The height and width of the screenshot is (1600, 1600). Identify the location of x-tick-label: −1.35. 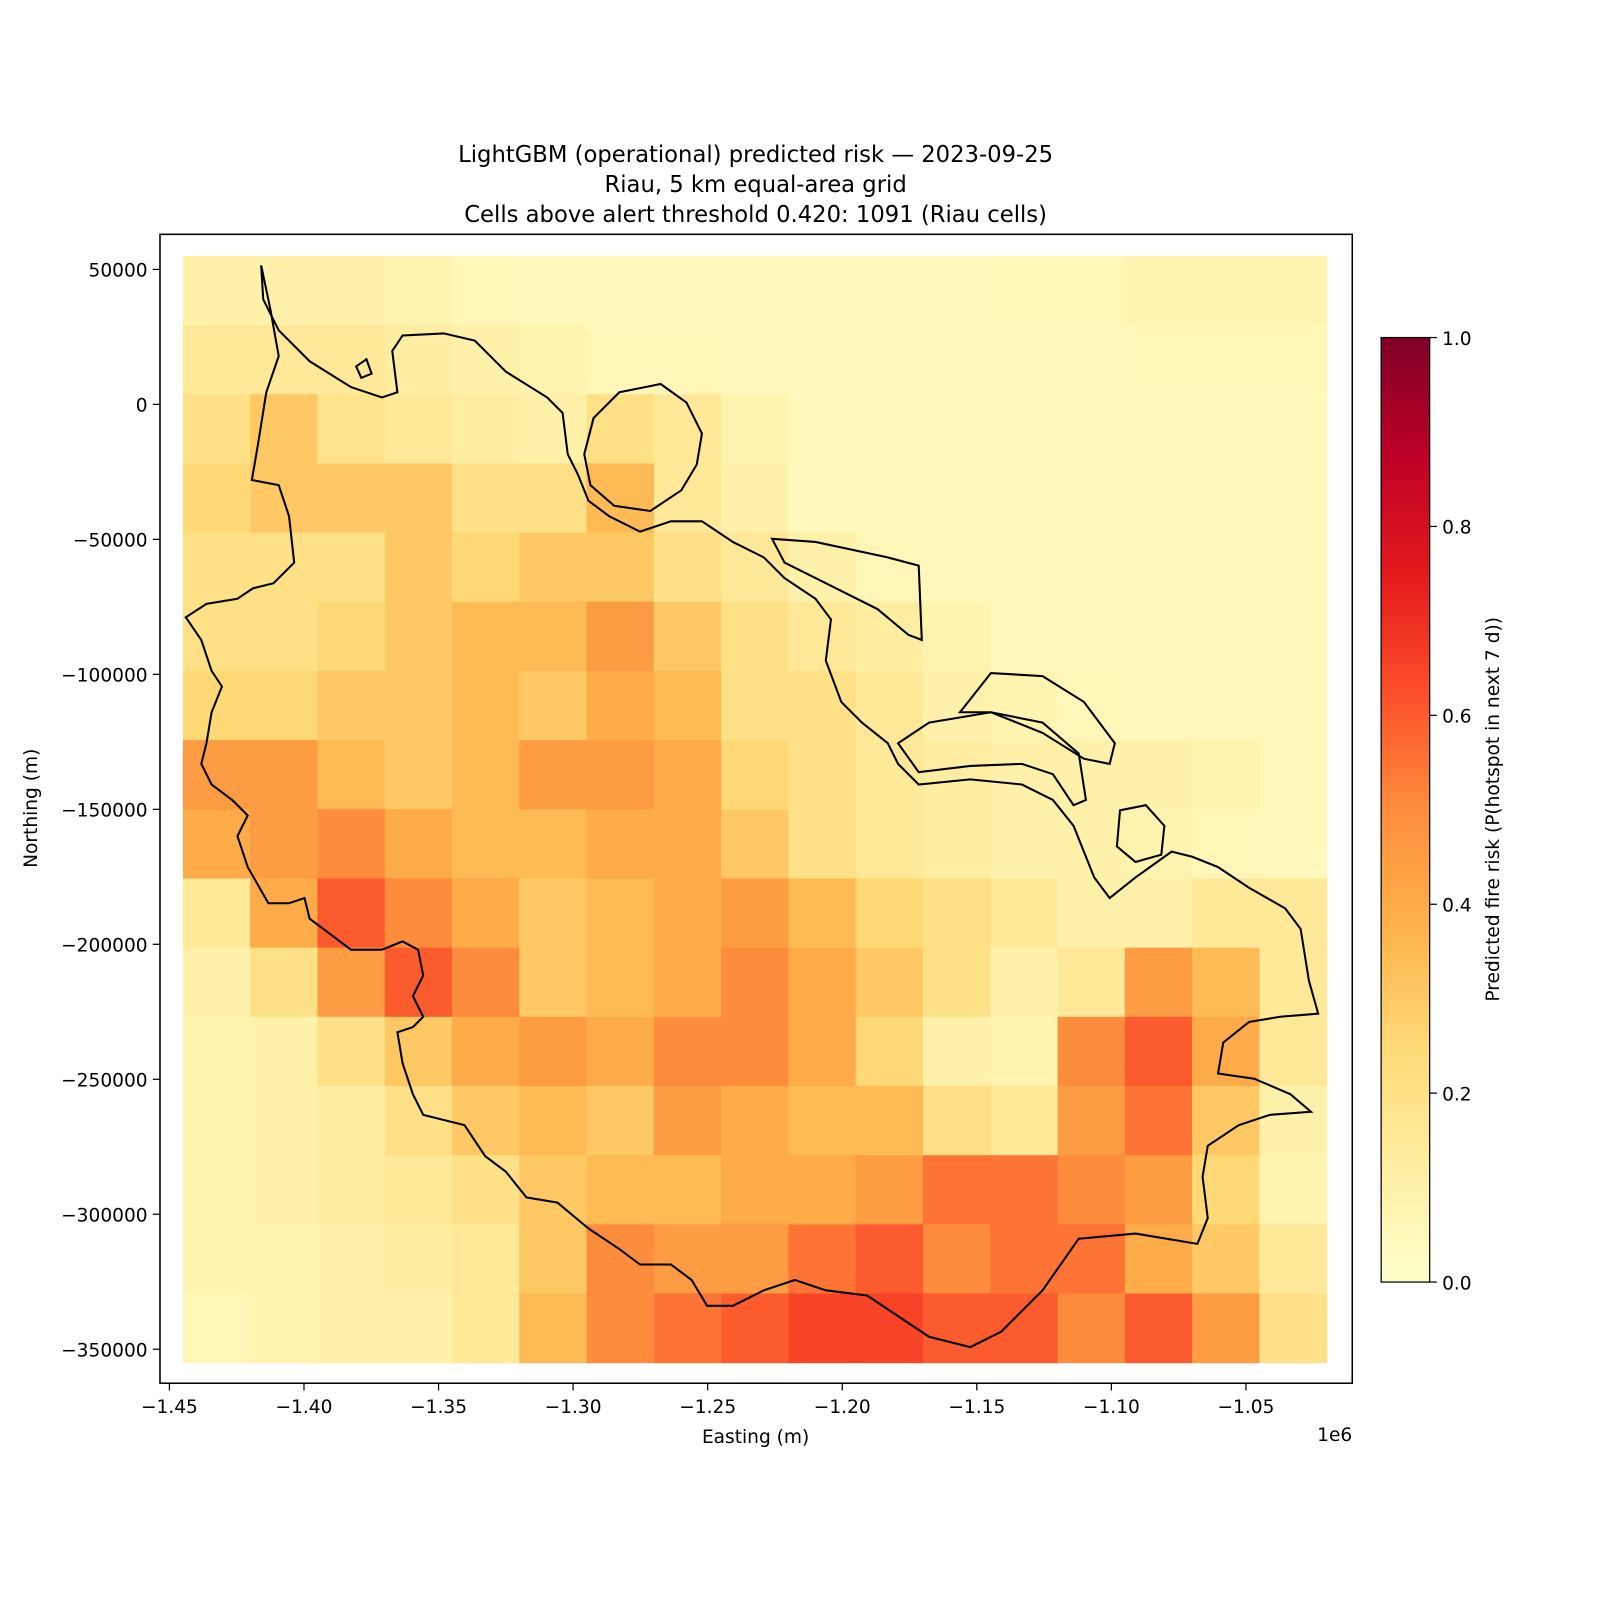
(438, 1407).